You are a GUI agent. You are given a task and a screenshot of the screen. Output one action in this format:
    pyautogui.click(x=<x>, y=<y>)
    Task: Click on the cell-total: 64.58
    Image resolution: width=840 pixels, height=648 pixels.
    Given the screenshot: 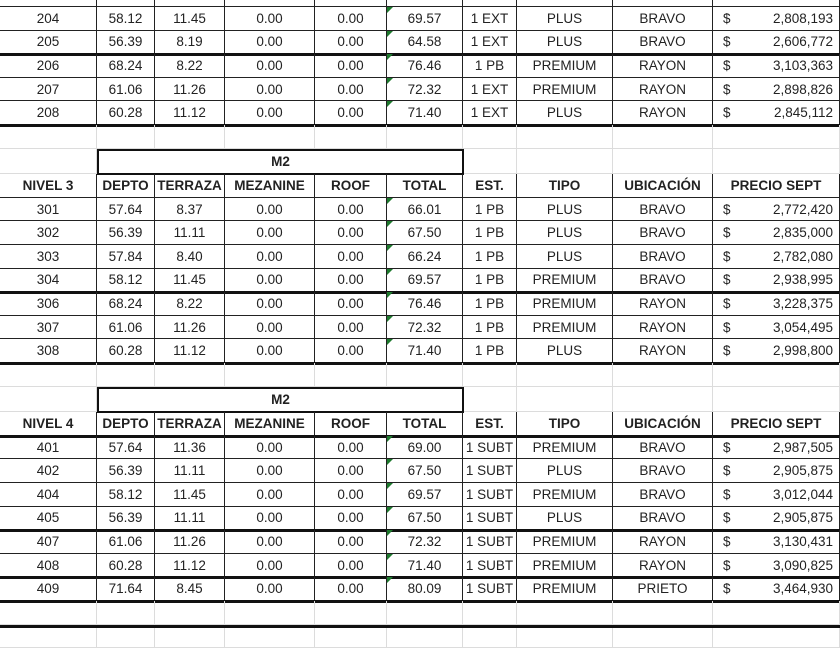 What is the action you would take?
    pyautogui.click(x=425, y=42)
    